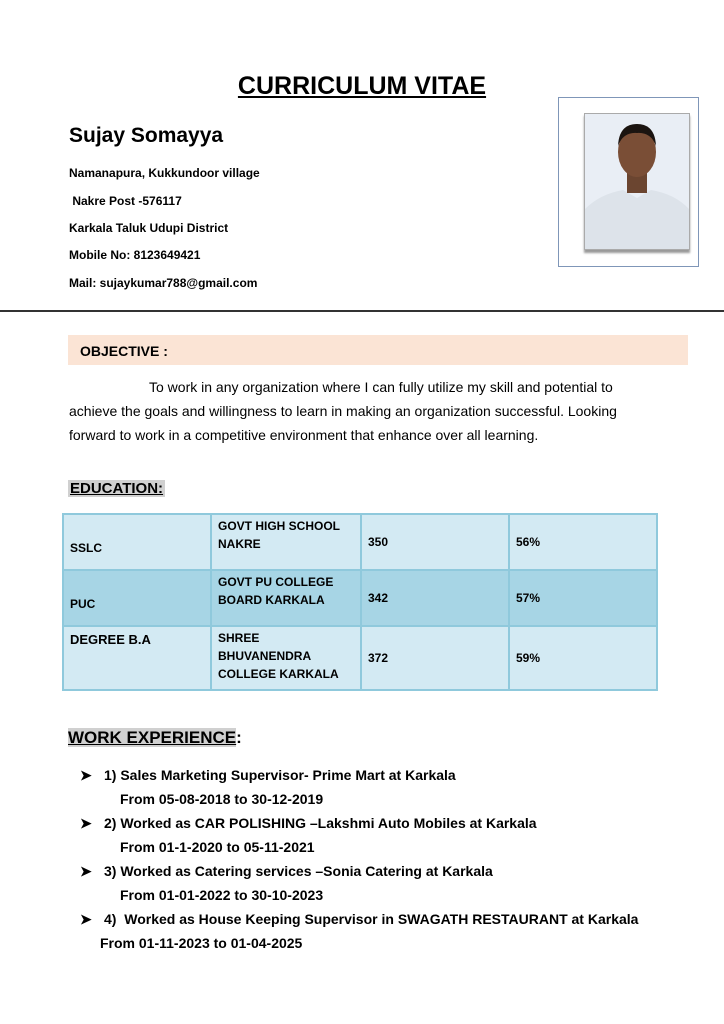 The width and height of the screenshot is (724, 1024). I want to click on document-title: CURRICULUM VITAE, so click(362, 86).